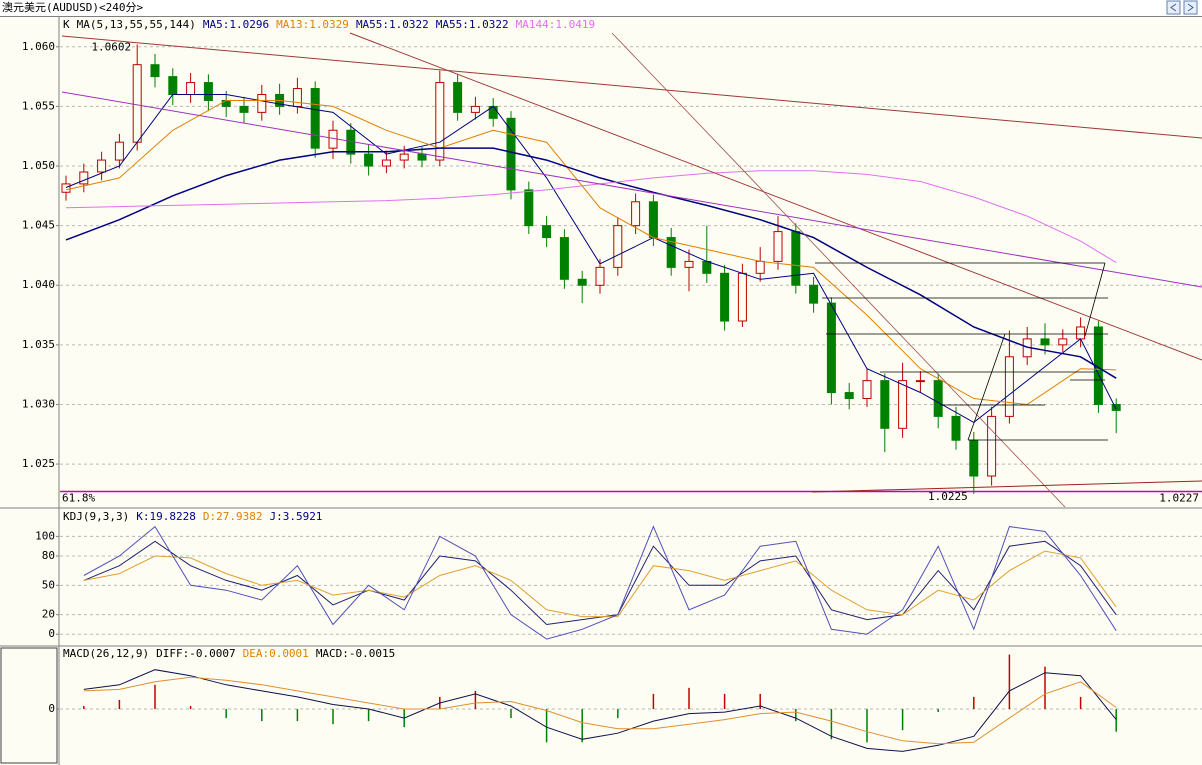 This screenshot has width=1202, height=765. Describe the element at coordinates (38, 225) in the screenshot. I see `y-tick-label: 1.045` at that location.